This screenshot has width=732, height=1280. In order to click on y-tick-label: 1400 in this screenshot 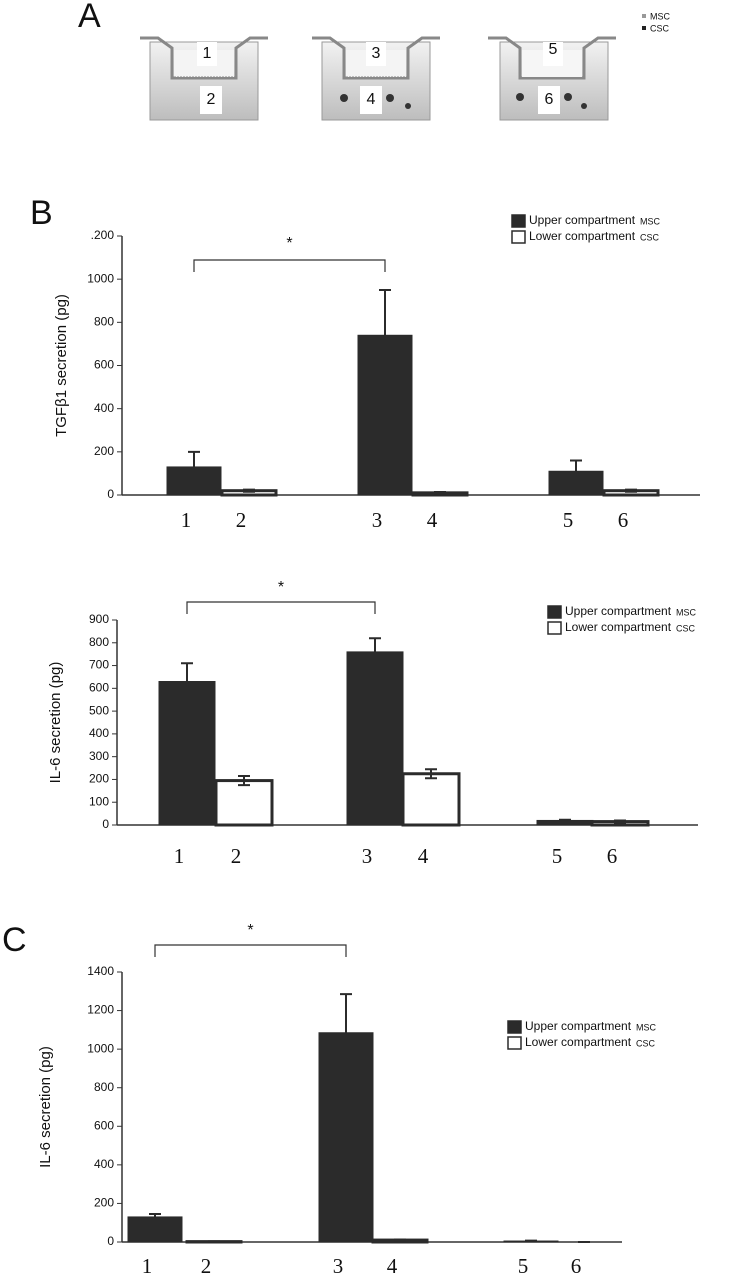, I will do `click(100, 971)`.